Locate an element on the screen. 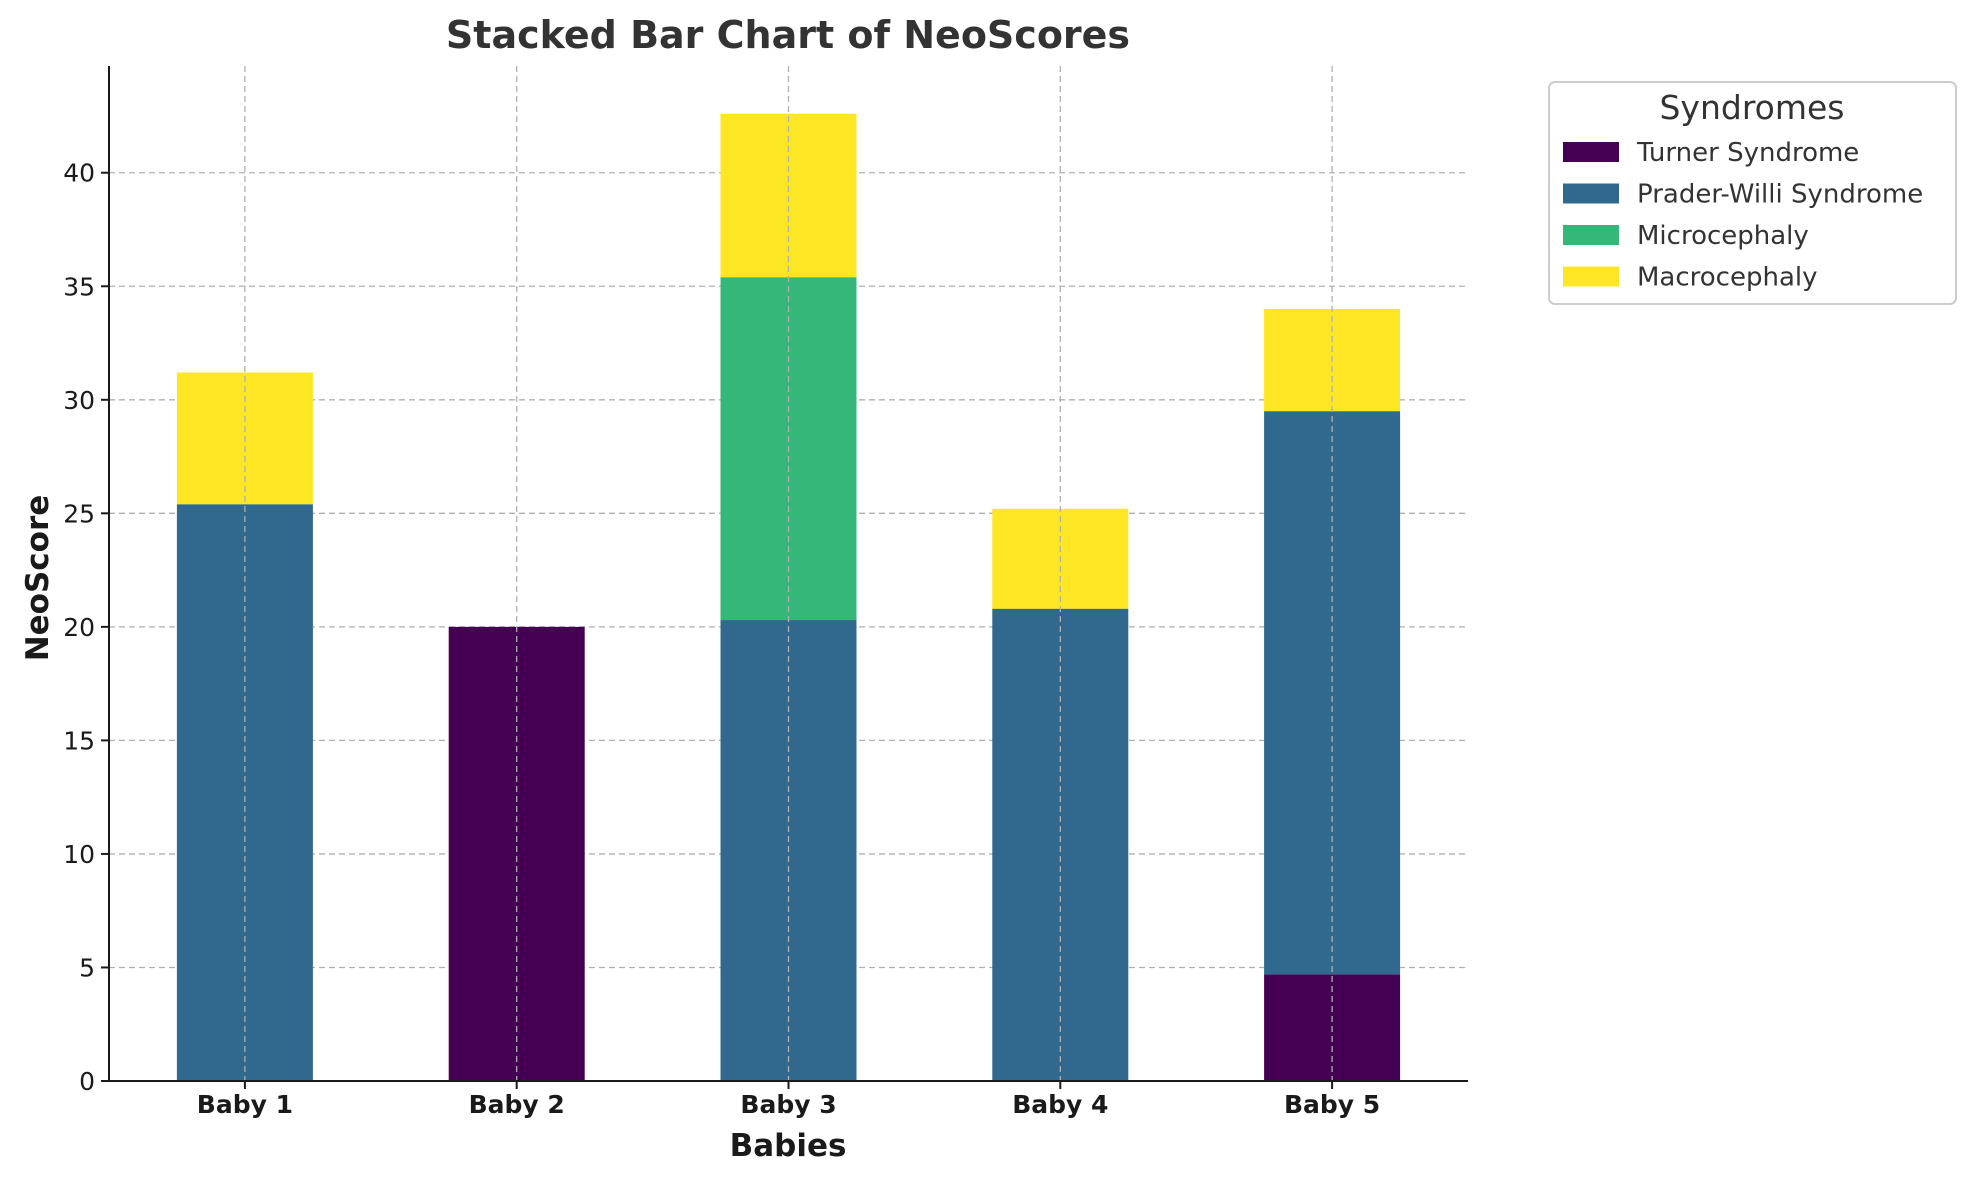 The height and width of the screenshot is (1180, 1970). x-tick-label: Baby 4 is located at coordinates (1060, 1104).